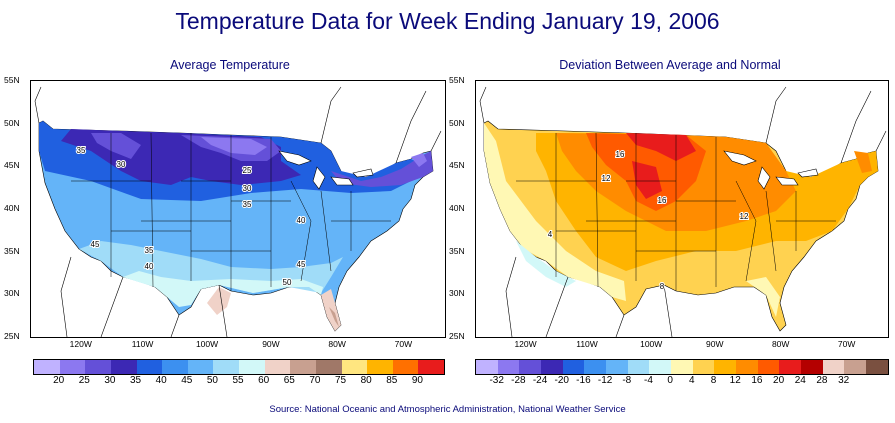  What do you see at coordinates (587, 344) in the screenshot?
I see `right_panel-lon-label: 110W` at bounding box center [587, 344].